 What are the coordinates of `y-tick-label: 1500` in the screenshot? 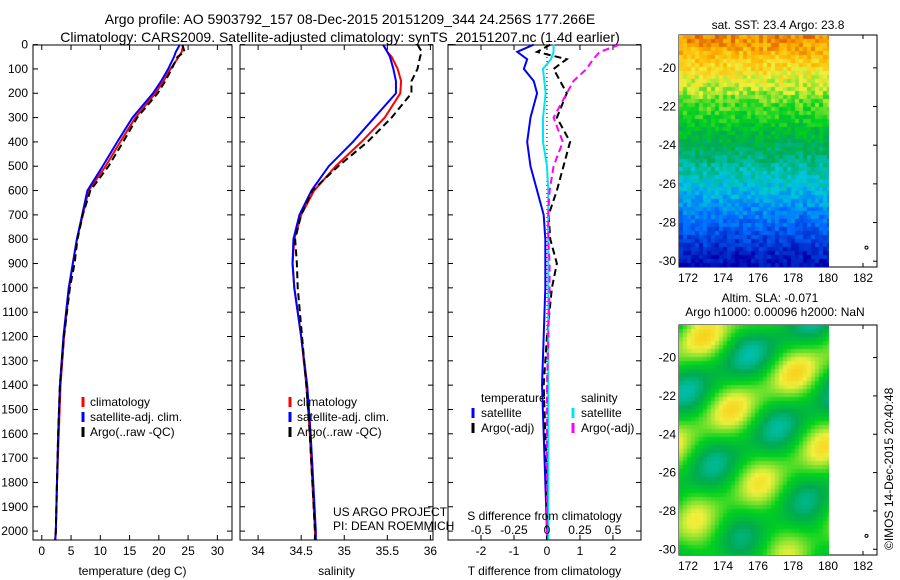 It's located at (14, 409).